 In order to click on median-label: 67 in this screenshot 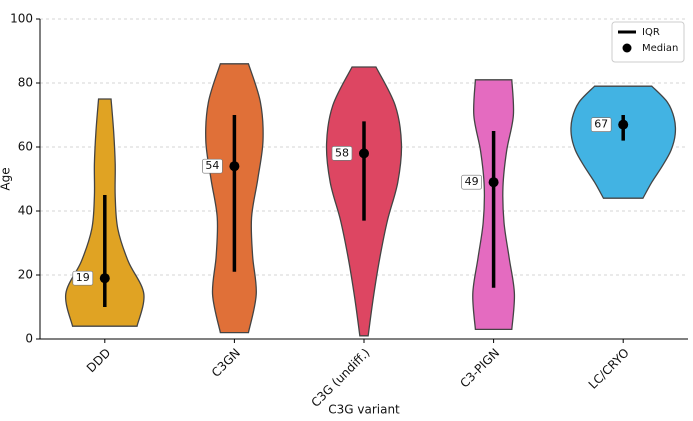, I will do `click(601, 124)`.